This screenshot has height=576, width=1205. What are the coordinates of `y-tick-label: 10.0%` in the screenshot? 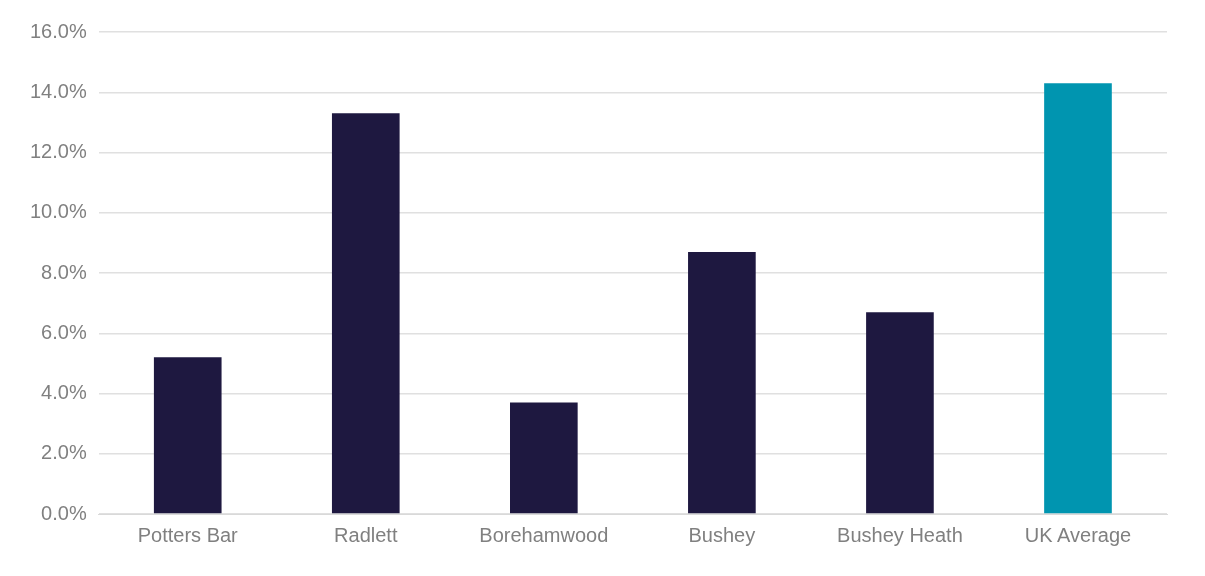 It's located at (58, 211).